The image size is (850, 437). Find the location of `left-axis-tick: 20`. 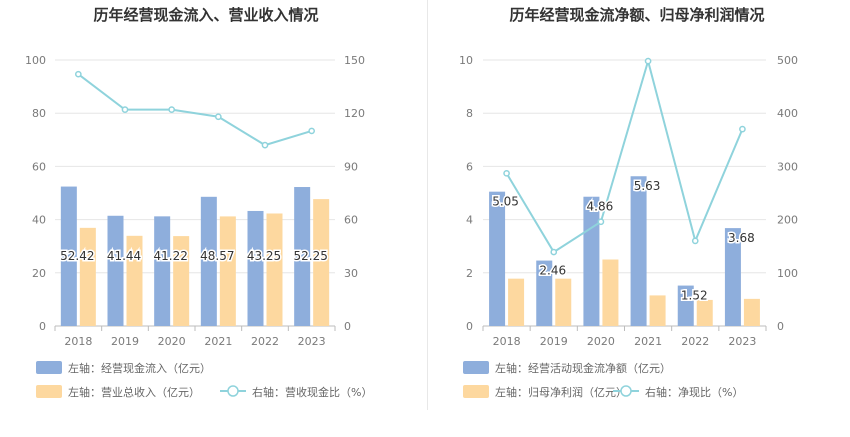

left-axis-tick: 20 is located at coordinates (39, 273).